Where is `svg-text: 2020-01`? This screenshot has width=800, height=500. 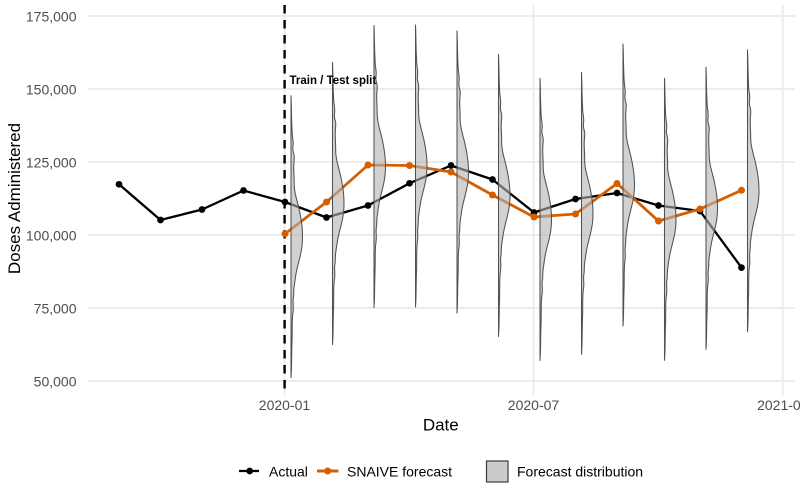
svg-text: 2020-01 is located at coordinates (285, 405).